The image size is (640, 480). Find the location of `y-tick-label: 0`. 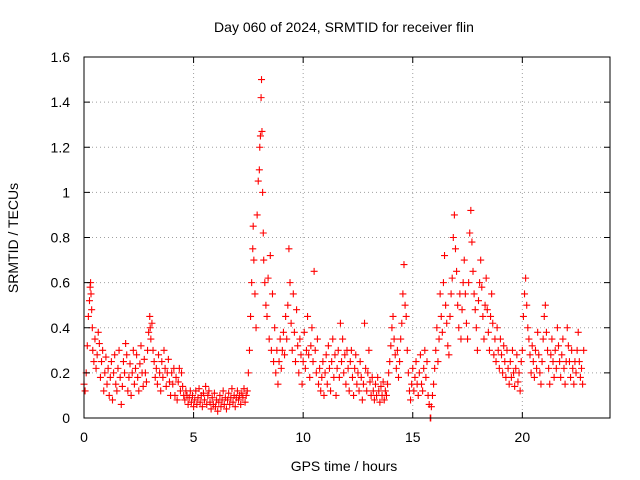

y-tick-label: 0 is located at coordinates (66, 418).